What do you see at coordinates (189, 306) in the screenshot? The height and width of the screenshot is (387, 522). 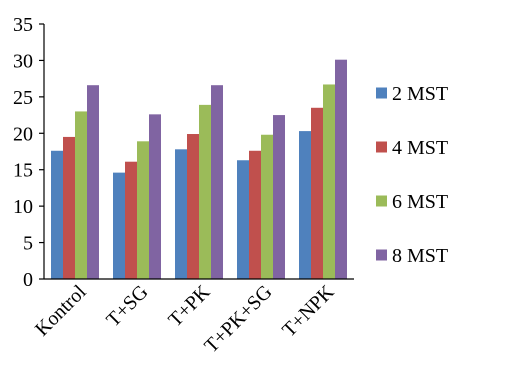 I see `x-category-label: T+PK` at bounding box center [189, 306].